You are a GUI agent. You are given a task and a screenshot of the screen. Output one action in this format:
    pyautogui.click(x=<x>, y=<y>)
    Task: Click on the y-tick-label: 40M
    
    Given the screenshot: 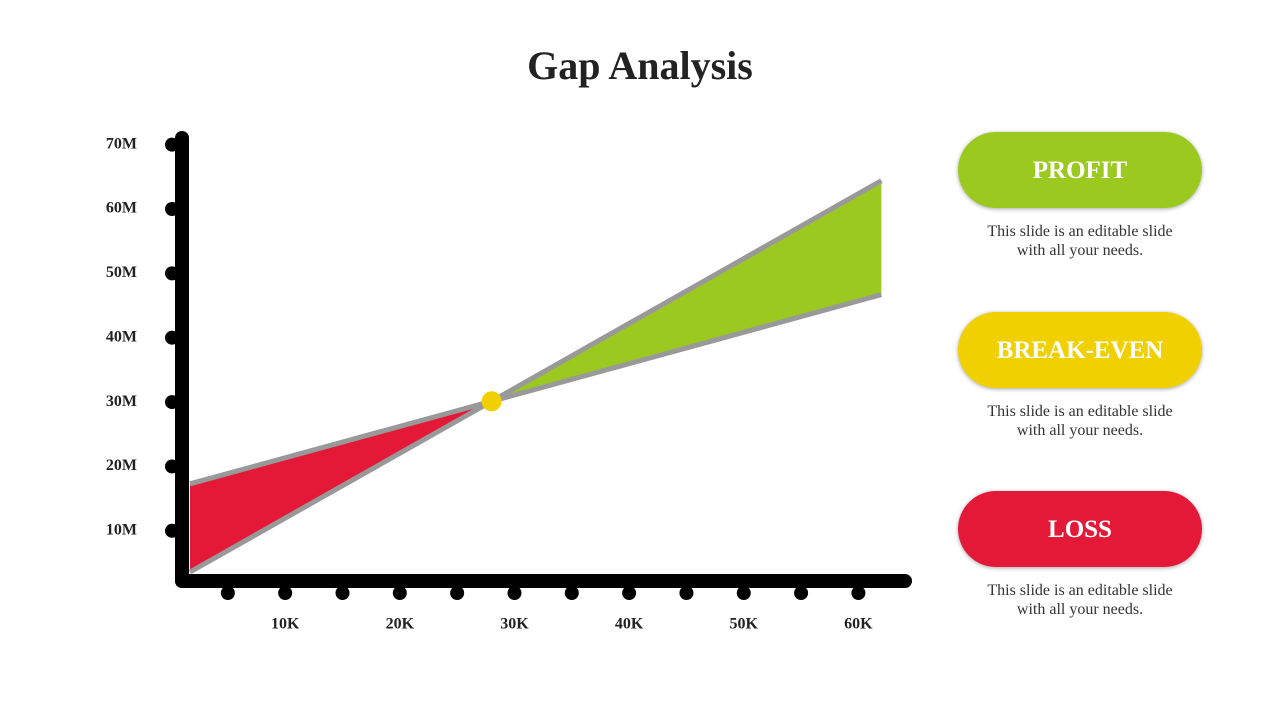 What is the action you would take?
    pyautogui.click(x=121, y=336)
    